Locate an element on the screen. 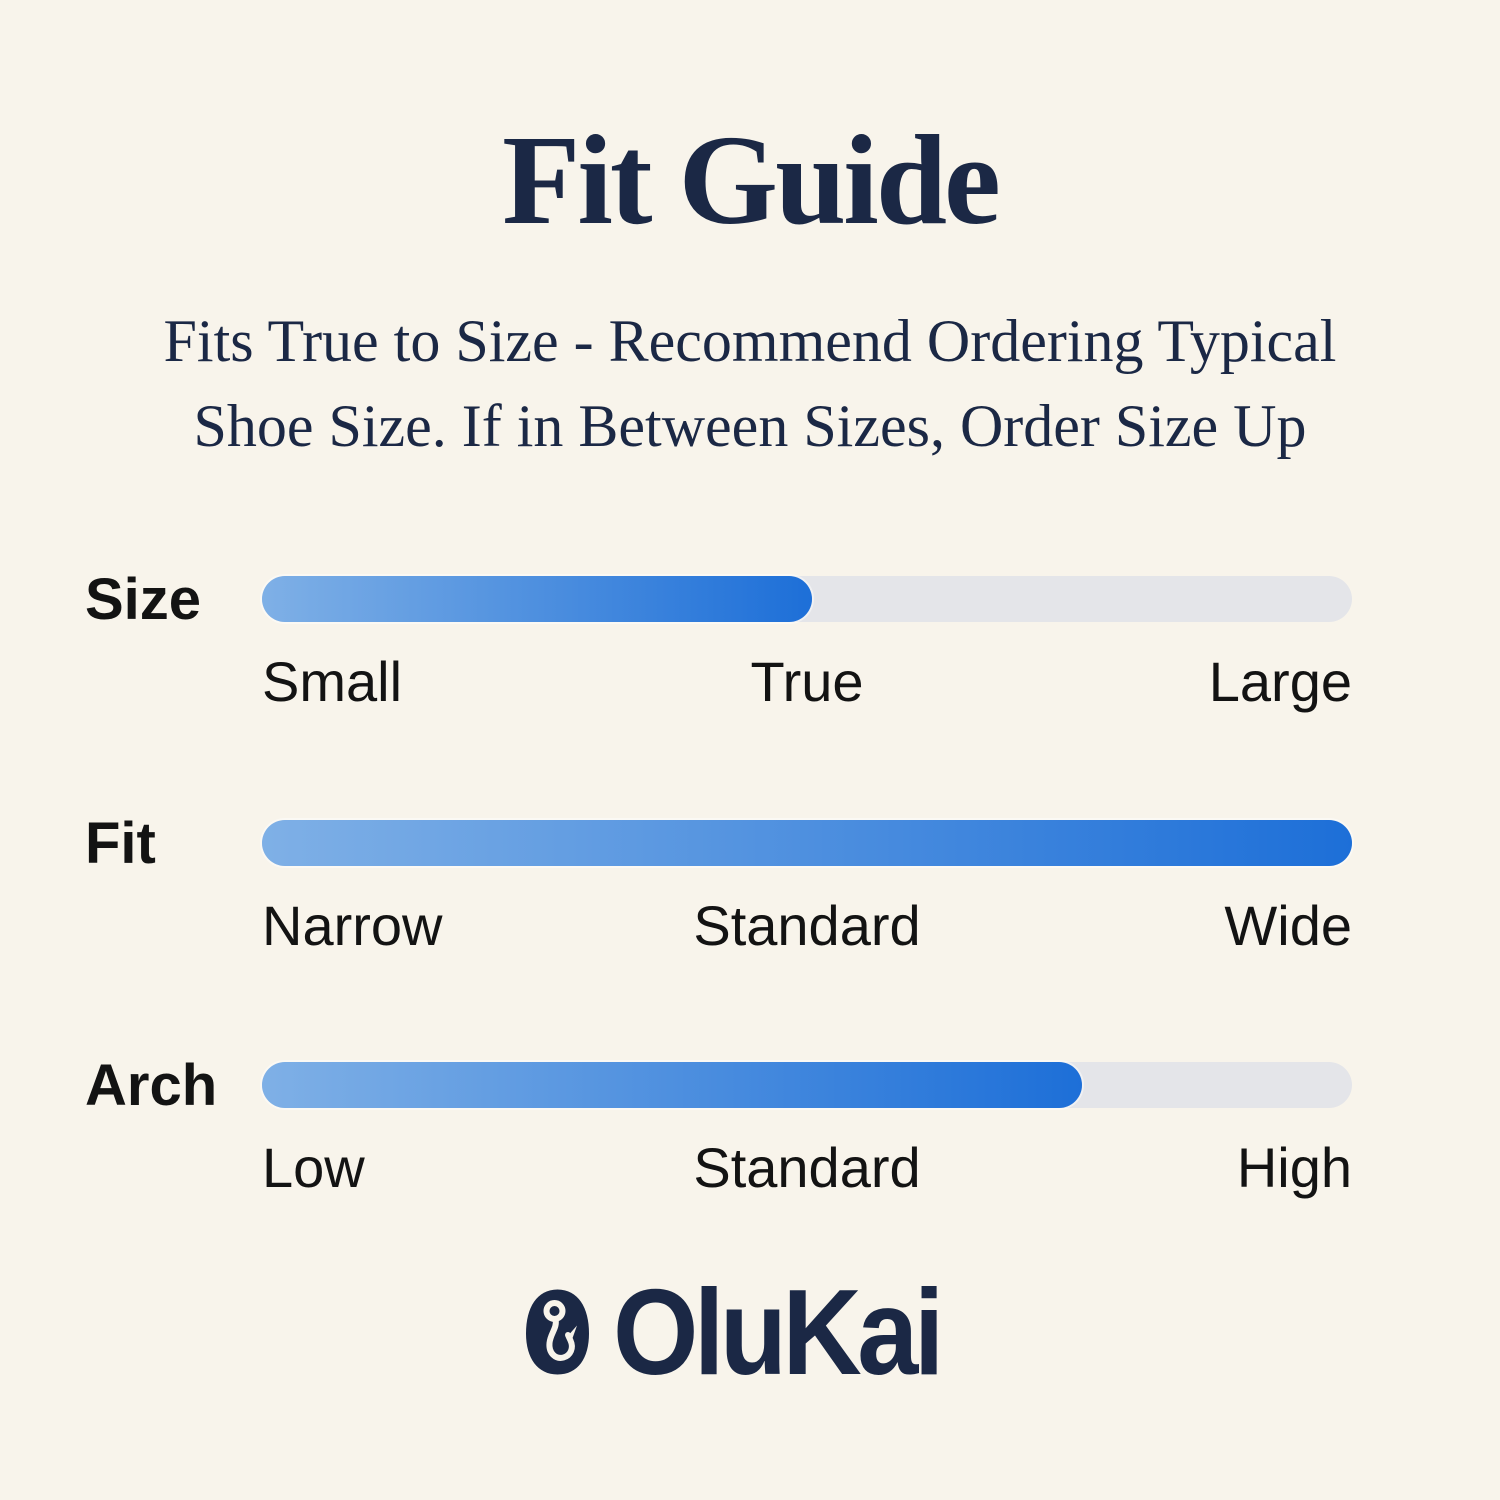 The image size is (1500, 1500). arch-scale-label-standard: Standard is located at coordinates (807, 1167).